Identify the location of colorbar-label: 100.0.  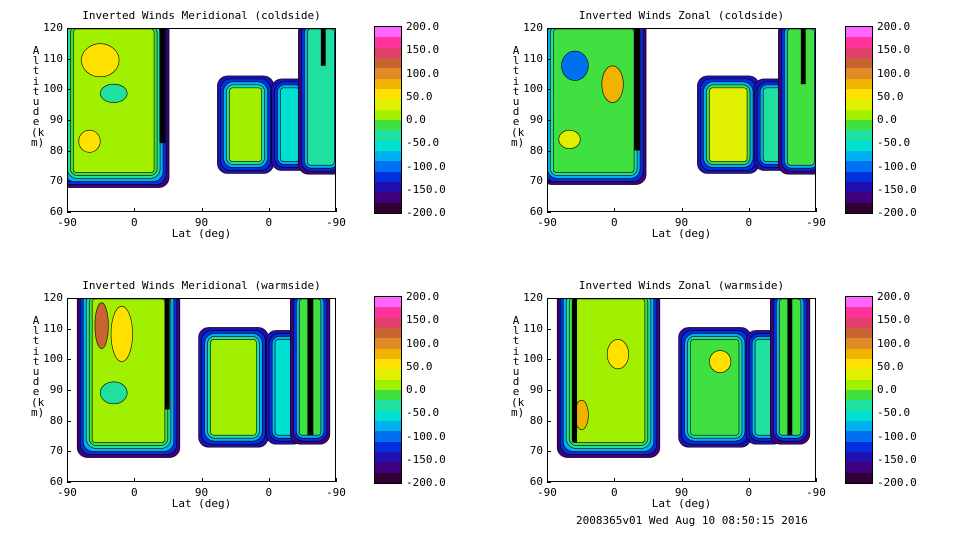
(894, 343).